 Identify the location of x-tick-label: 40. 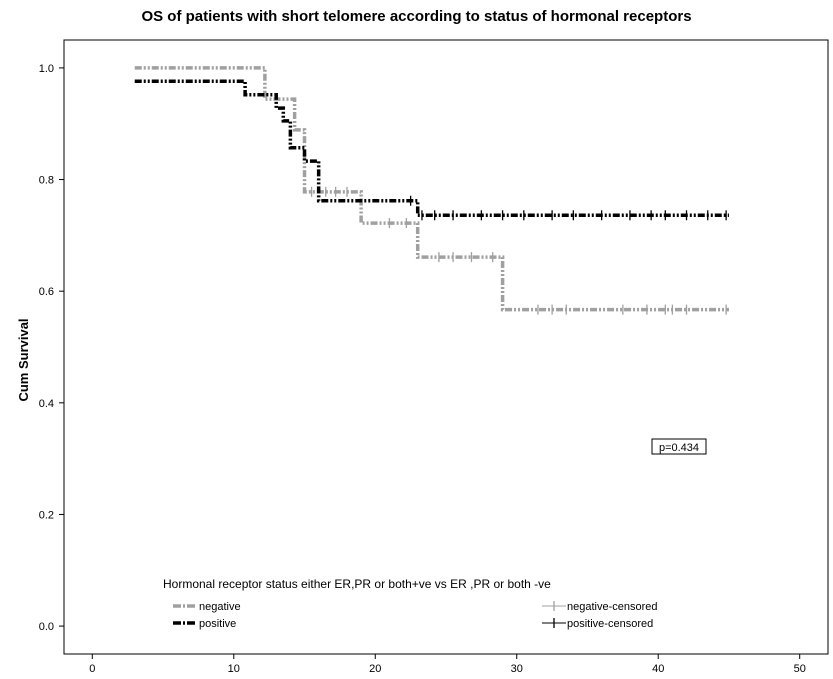
(658, 669).